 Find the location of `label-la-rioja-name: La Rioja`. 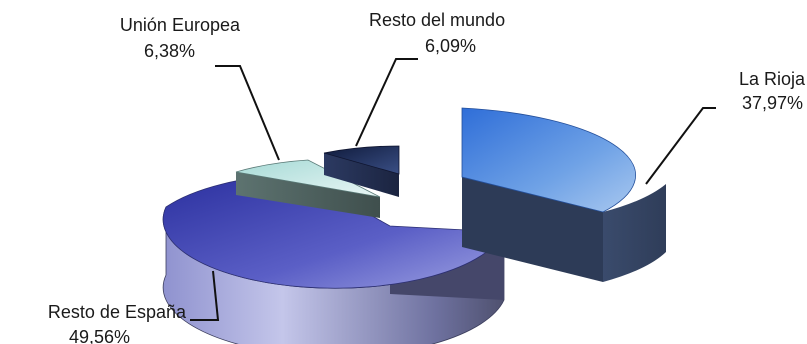

label-la-rioja-name: La Rioja is located at coordinates (772, 79).